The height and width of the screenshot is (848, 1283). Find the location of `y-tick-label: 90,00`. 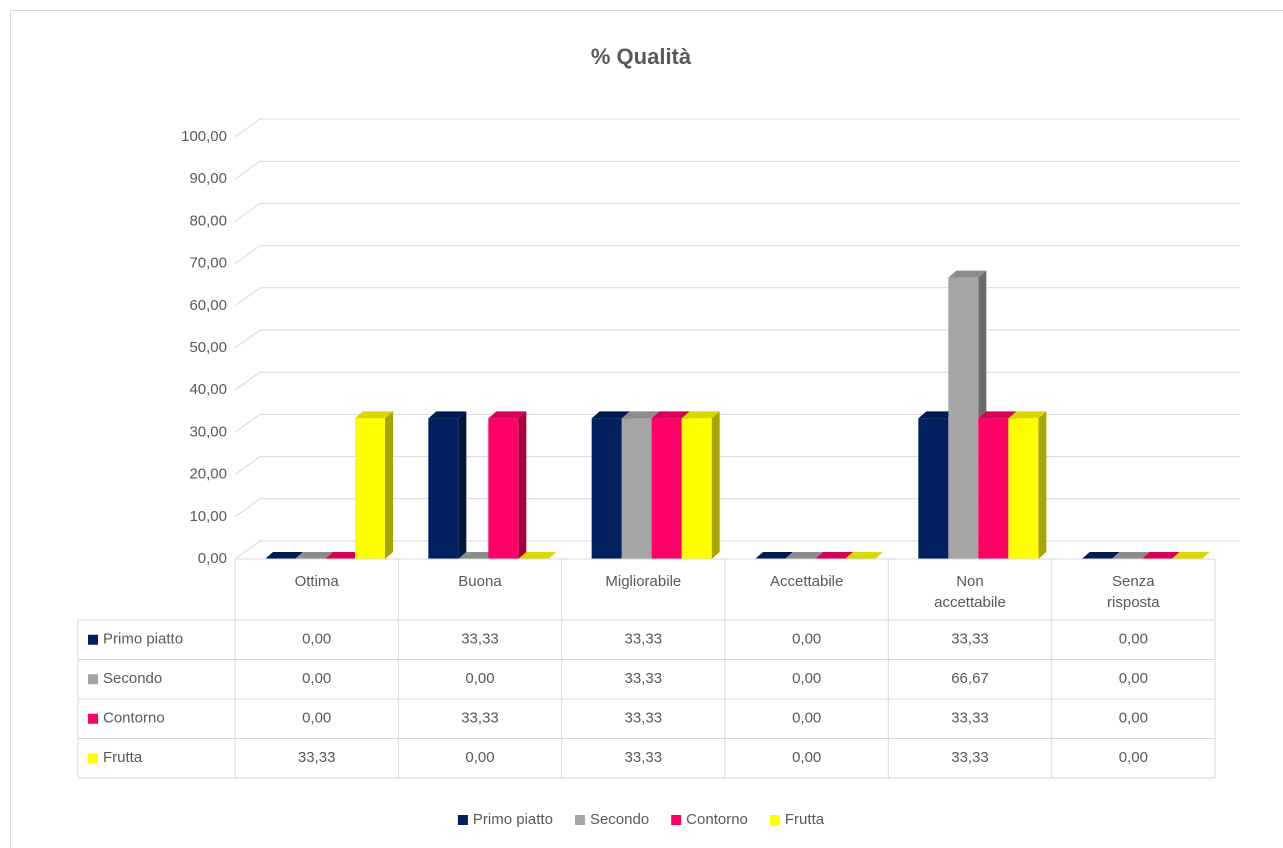

y-tick-label: 90,00 is located at coordinates (208, 178).